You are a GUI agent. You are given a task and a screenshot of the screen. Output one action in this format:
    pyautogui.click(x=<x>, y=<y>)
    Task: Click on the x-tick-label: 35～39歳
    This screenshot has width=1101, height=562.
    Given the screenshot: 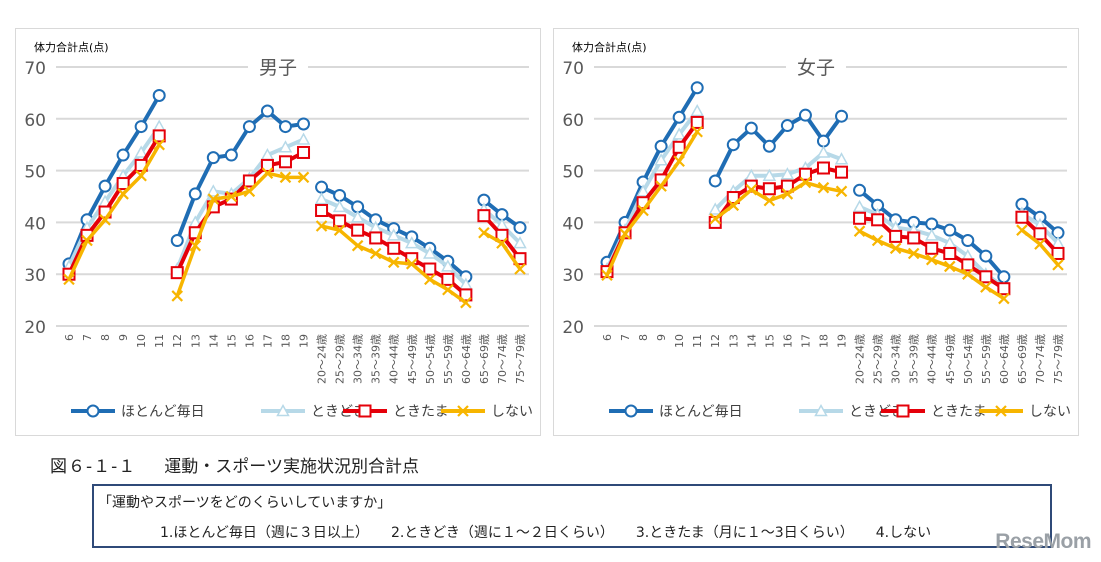 What is the action you would take?
    pyautogui.click(x=376, y=359)
    